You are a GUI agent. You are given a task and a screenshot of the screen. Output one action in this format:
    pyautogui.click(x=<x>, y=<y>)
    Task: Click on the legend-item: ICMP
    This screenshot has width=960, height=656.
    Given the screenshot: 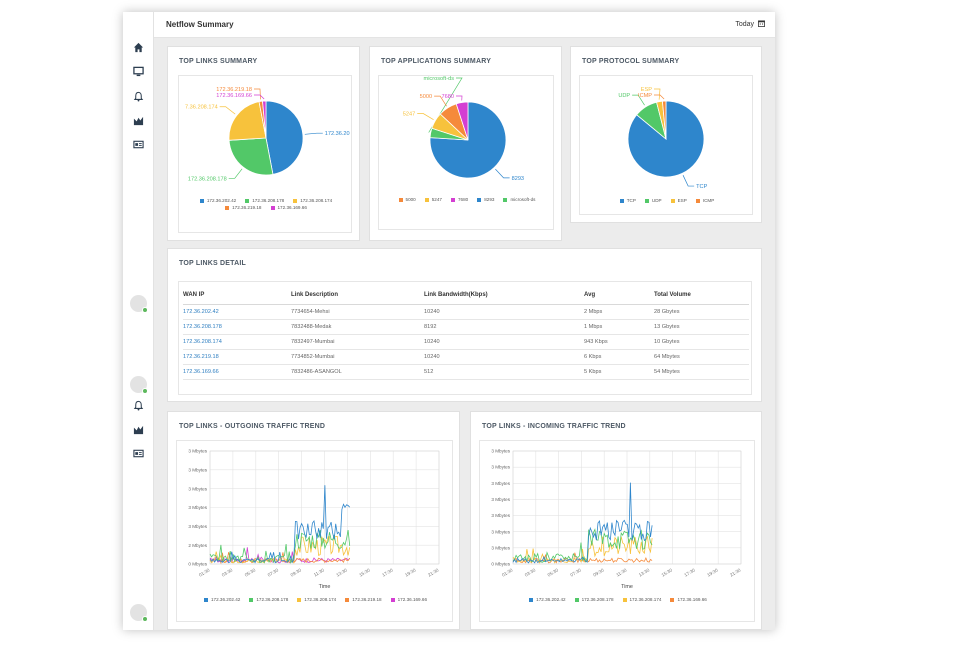 What is the action you would take?
    pyautogui.click(x=704, y=200)
    